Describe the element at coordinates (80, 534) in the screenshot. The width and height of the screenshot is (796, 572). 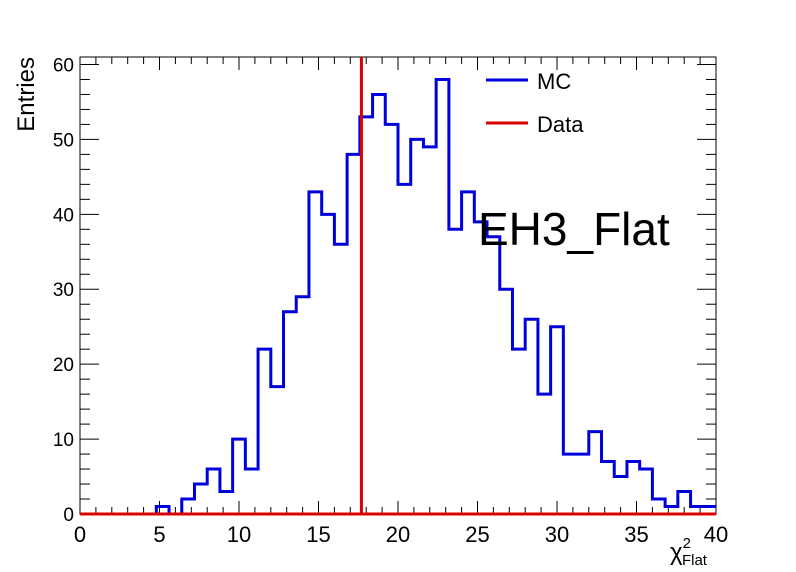
I see `x-tick-label: 0` at that location.